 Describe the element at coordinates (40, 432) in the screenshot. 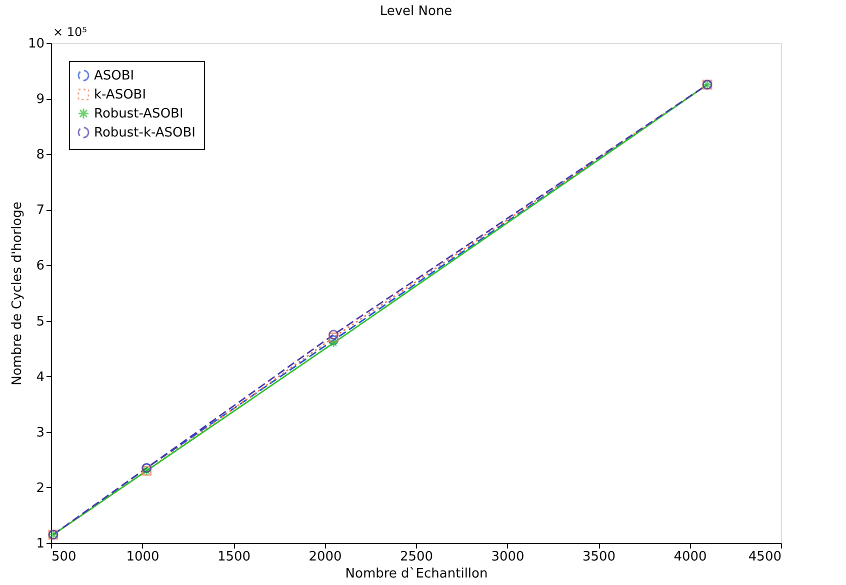

I see `y-tick-label: 3` at that location.